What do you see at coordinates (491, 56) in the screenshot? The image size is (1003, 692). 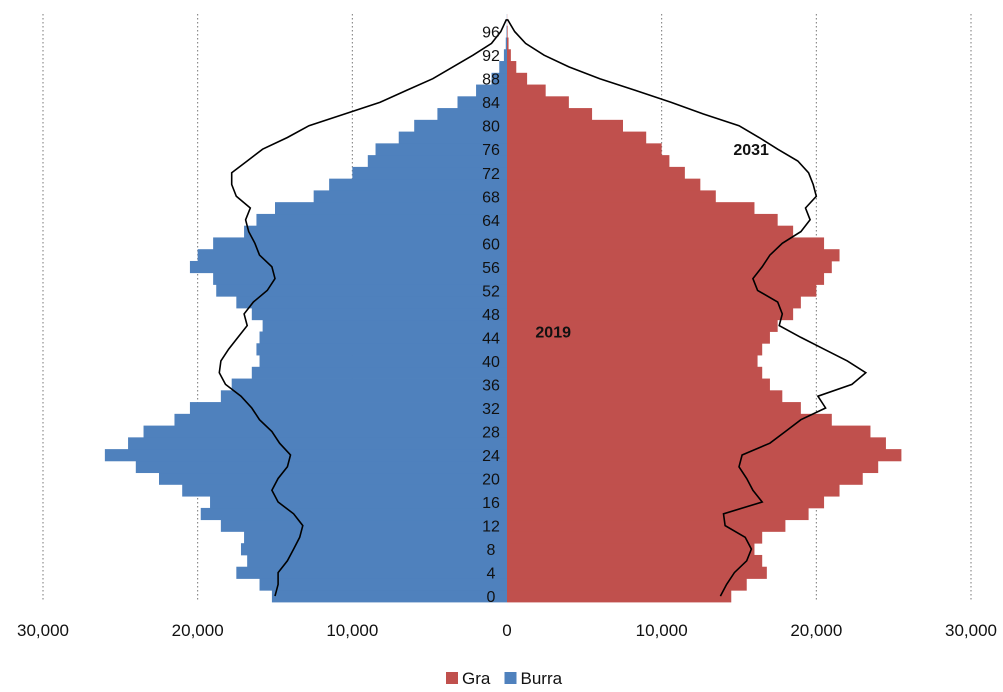 I see `age-tick-label: 92` at bounding box center [491, 56].